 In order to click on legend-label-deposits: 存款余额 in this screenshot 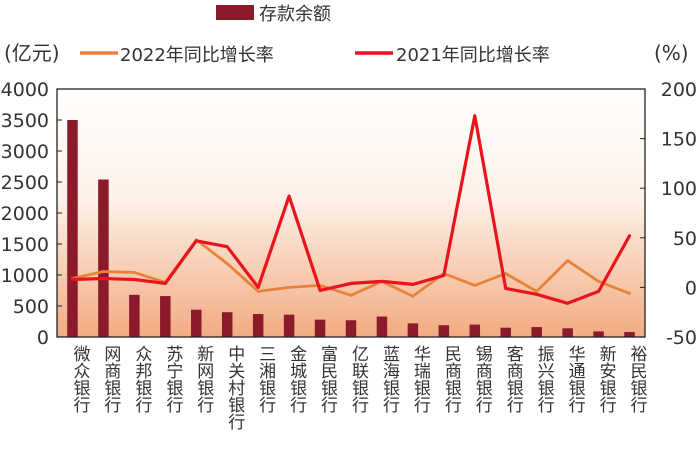, I will do `click(295, 14)`.